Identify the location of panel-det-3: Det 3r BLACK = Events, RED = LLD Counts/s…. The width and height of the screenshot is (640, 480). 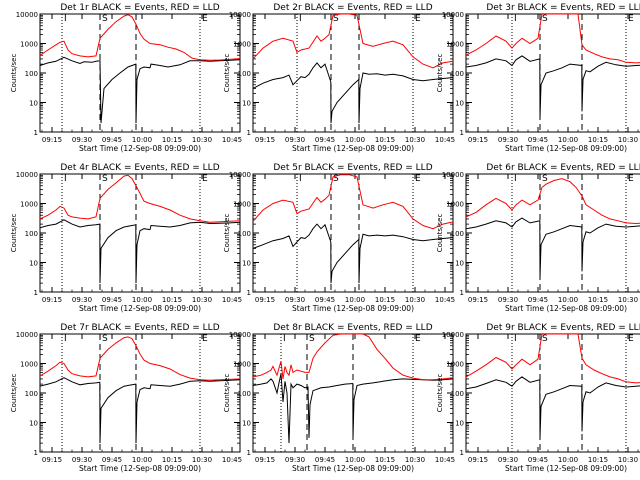
(538, 78).